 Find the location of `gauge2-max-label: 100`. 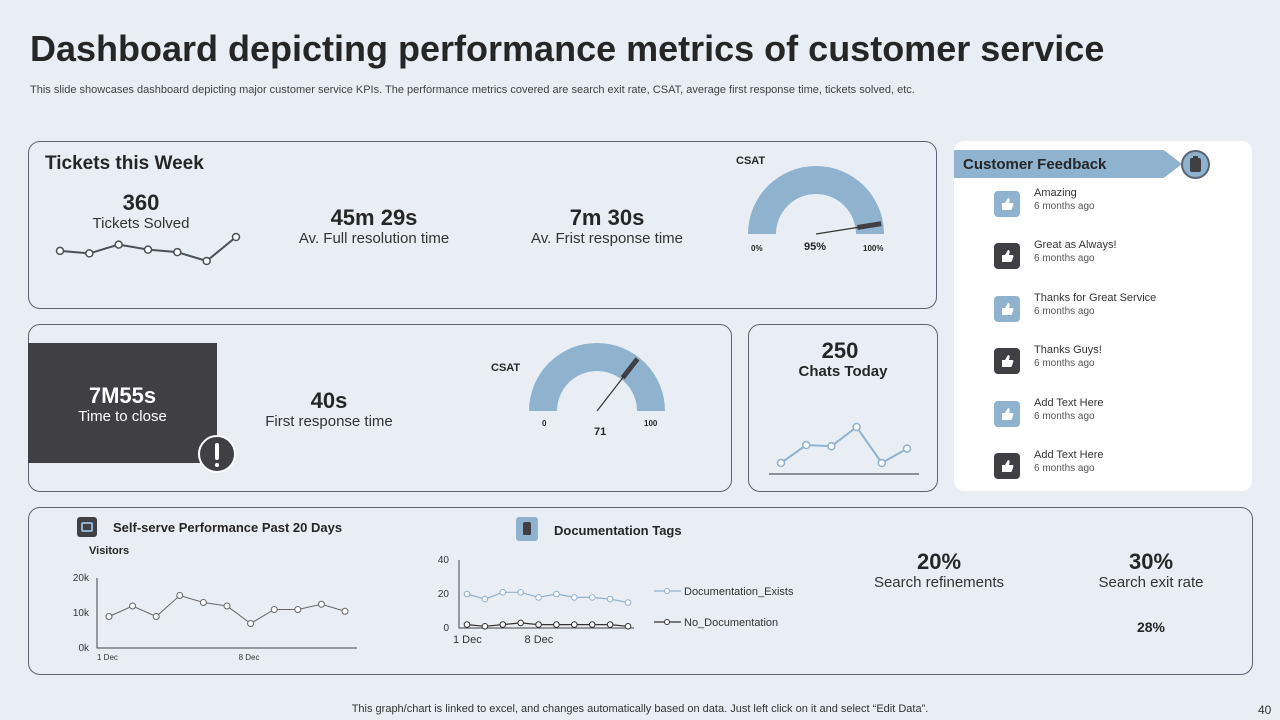

gauge2-max-label: 100 is located at coordinates (651, 423).